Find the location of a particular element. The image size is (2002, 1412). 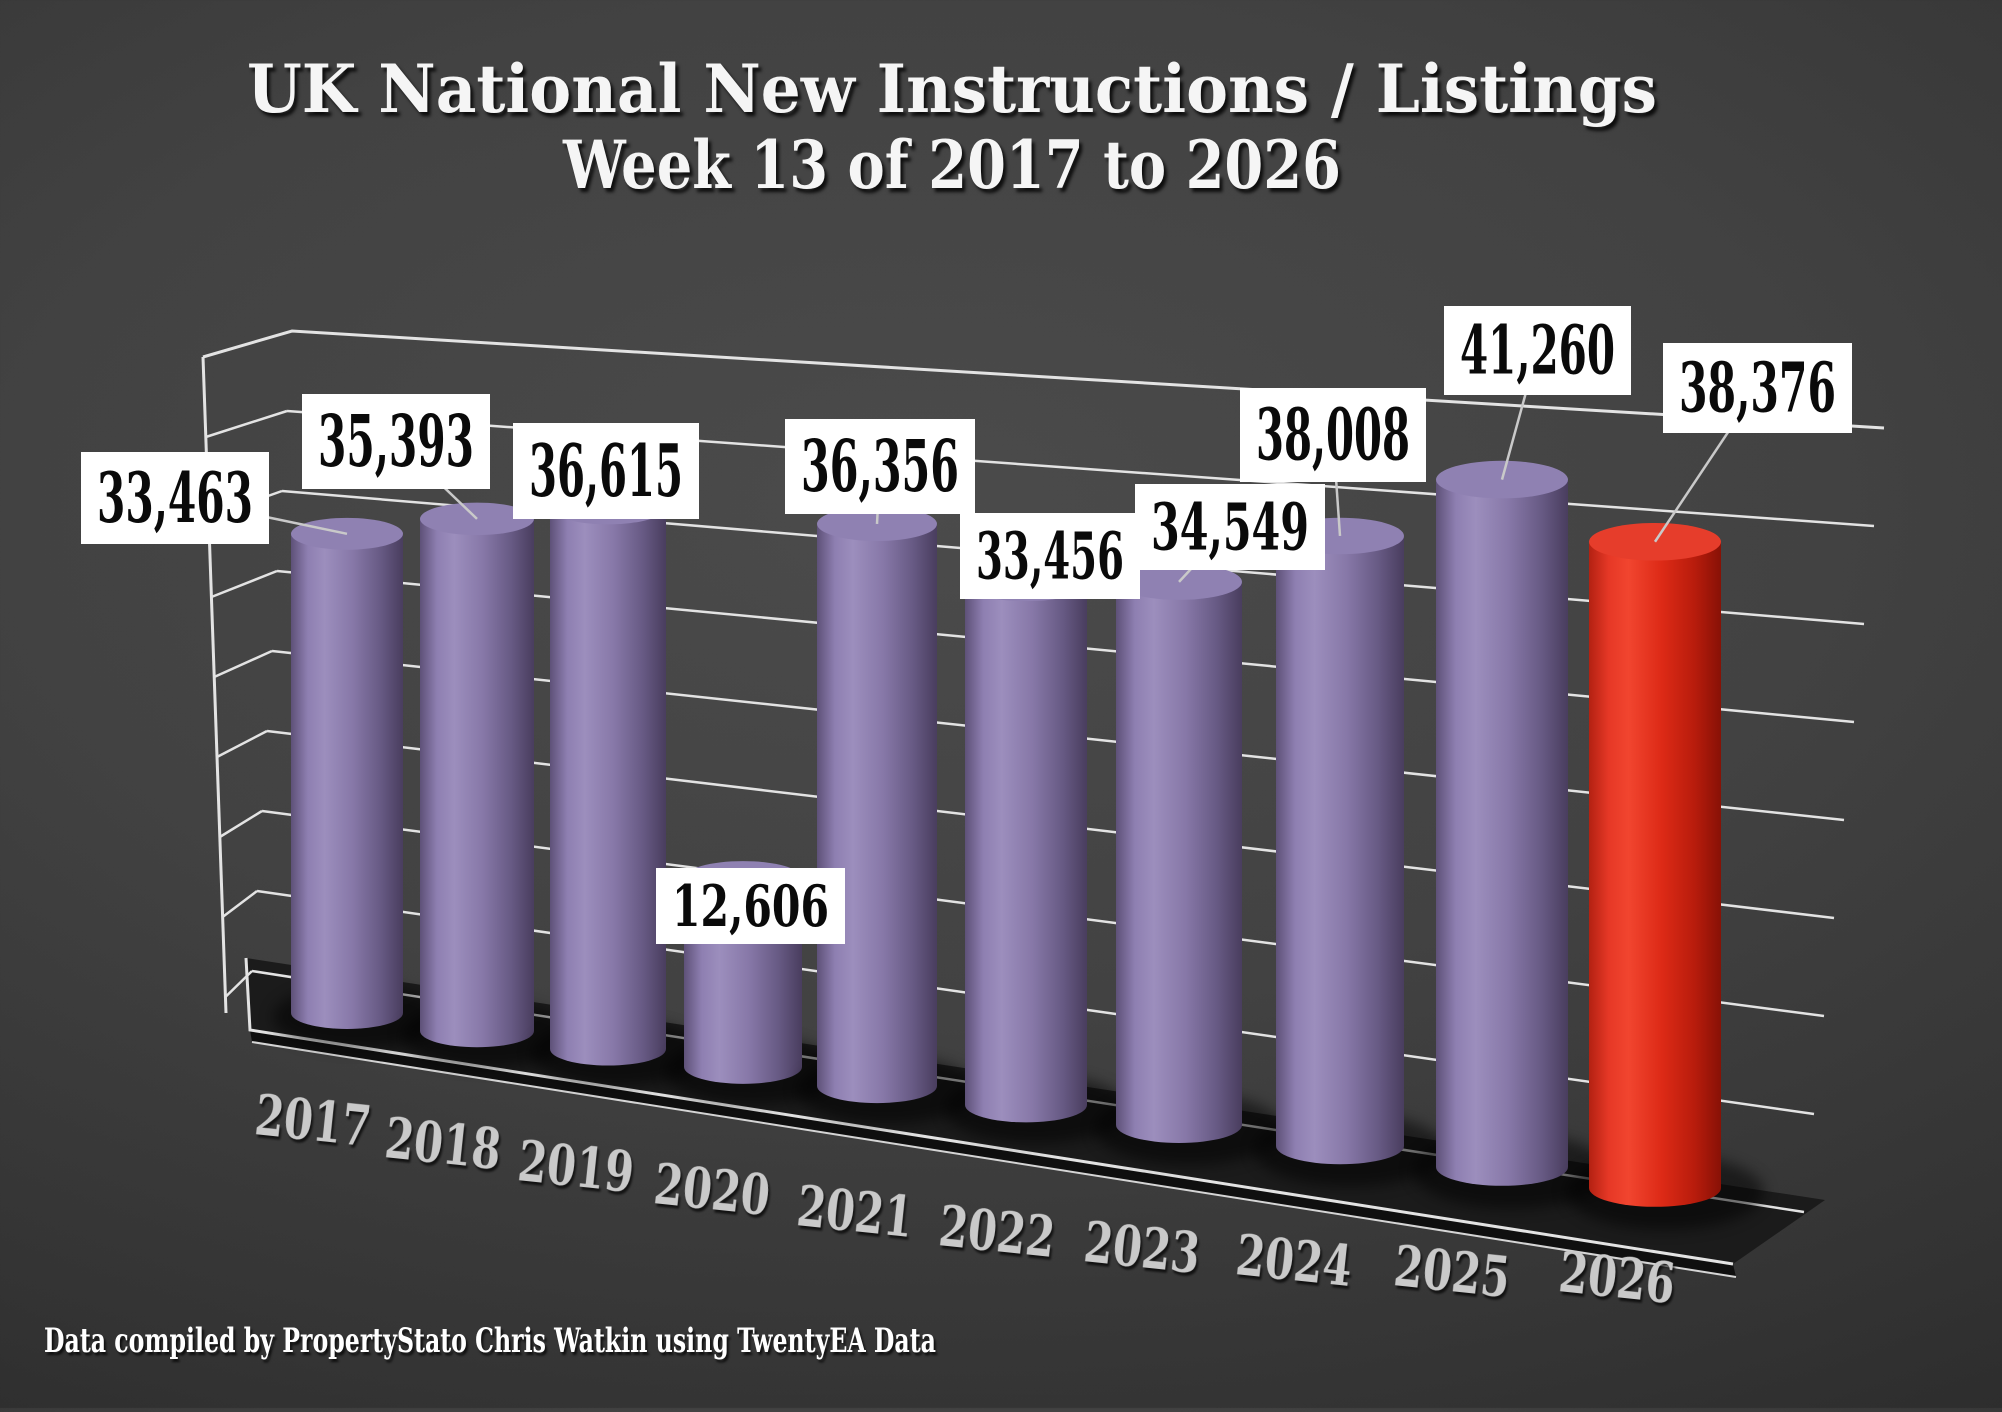

data-label-text: 38,008 is located at coordinates (1333, 434).